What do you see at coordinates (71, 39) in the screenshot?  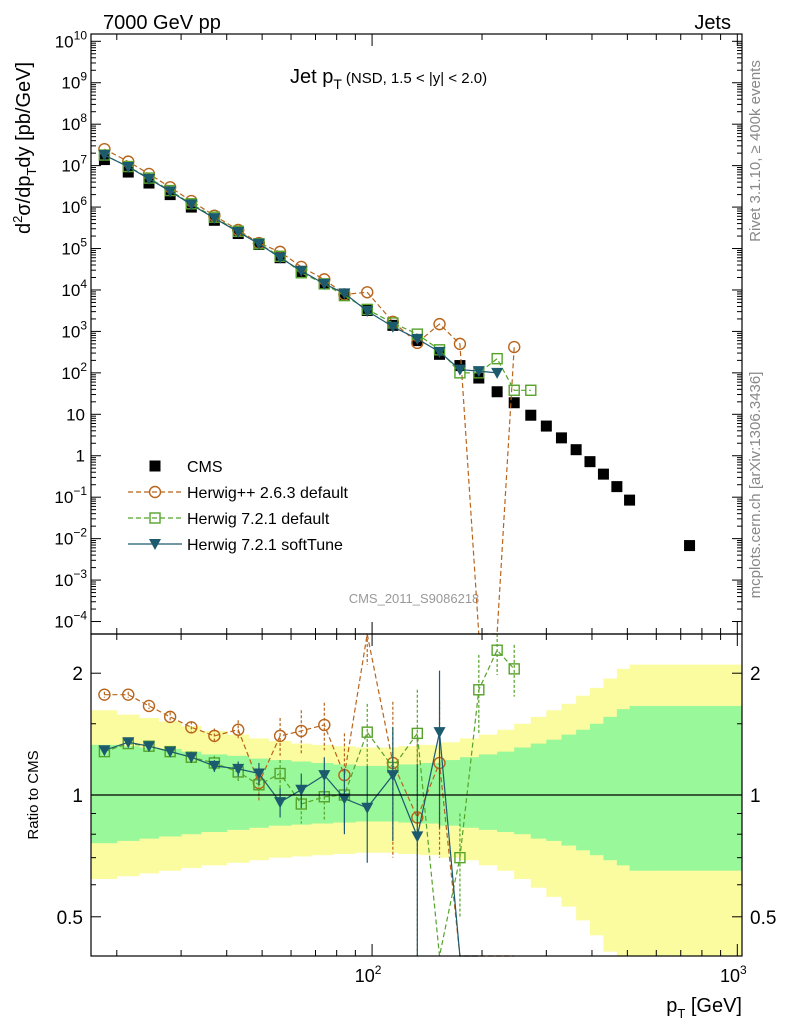 I see `y-tick-label: 10¹⁰` at bounding box center [71, 39].